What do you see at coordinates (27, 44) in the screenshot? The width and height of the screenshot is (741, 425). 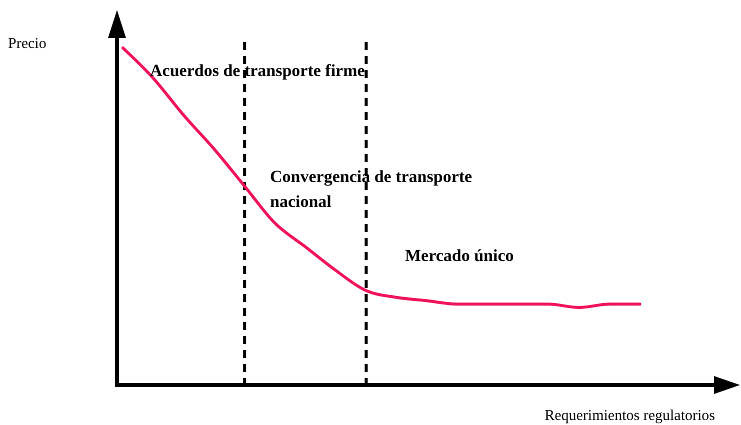 I see `y-axis-title: Precio` at bounding box center [27, 44].